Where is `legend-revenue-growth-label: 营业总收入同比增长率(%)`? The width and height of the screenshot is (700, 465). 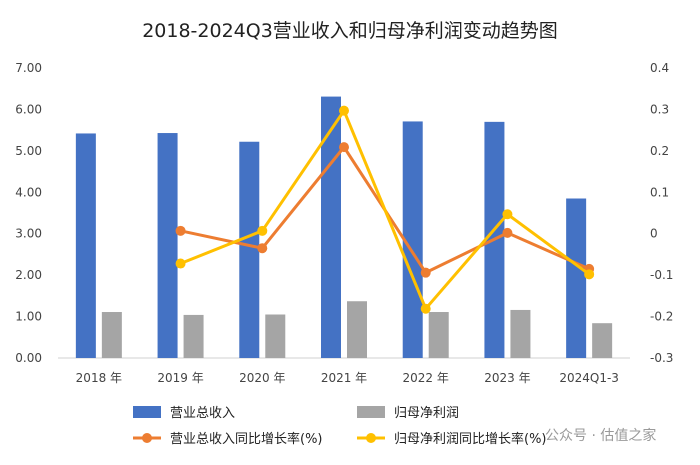
legend-revenue-growth-label: 营业总收入同比增长率(%) is located at coordinates (246, 439).